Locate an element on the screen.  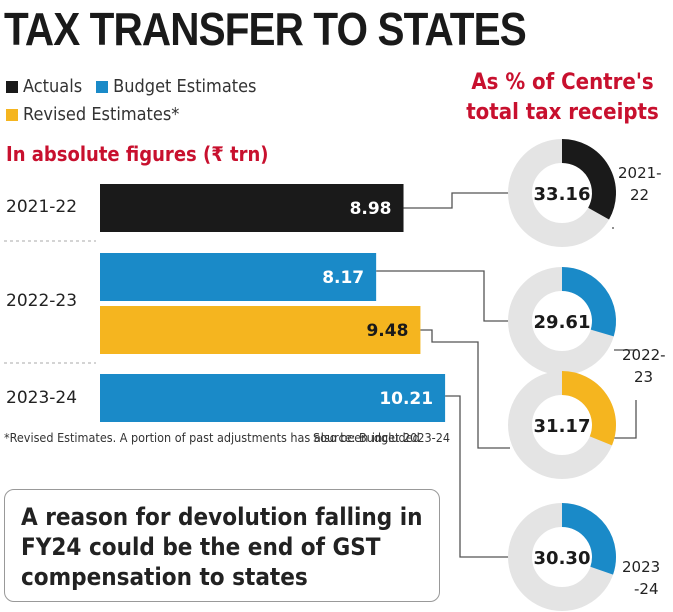
donut-value-label: 30.30 is located at coordinates (562, 558).